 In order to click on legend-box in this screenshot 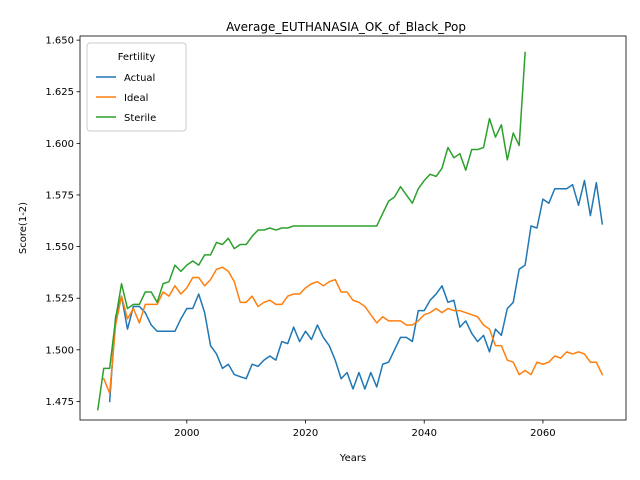, I will do `click(136, 87)`.